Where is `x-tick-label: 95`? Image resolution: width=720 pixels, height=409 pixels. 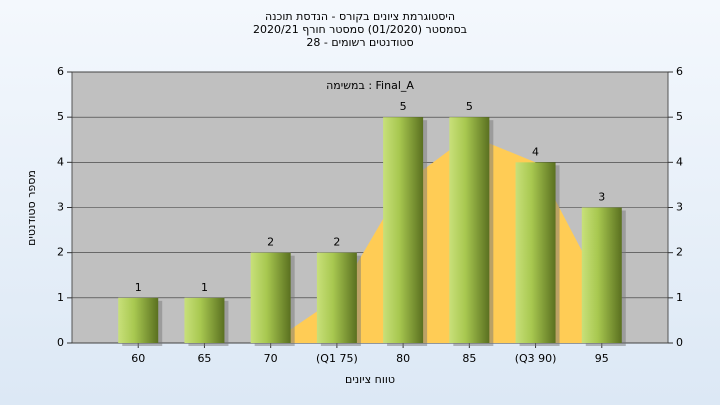
x-tick-label: 95 is located at coordinates (602, 358).